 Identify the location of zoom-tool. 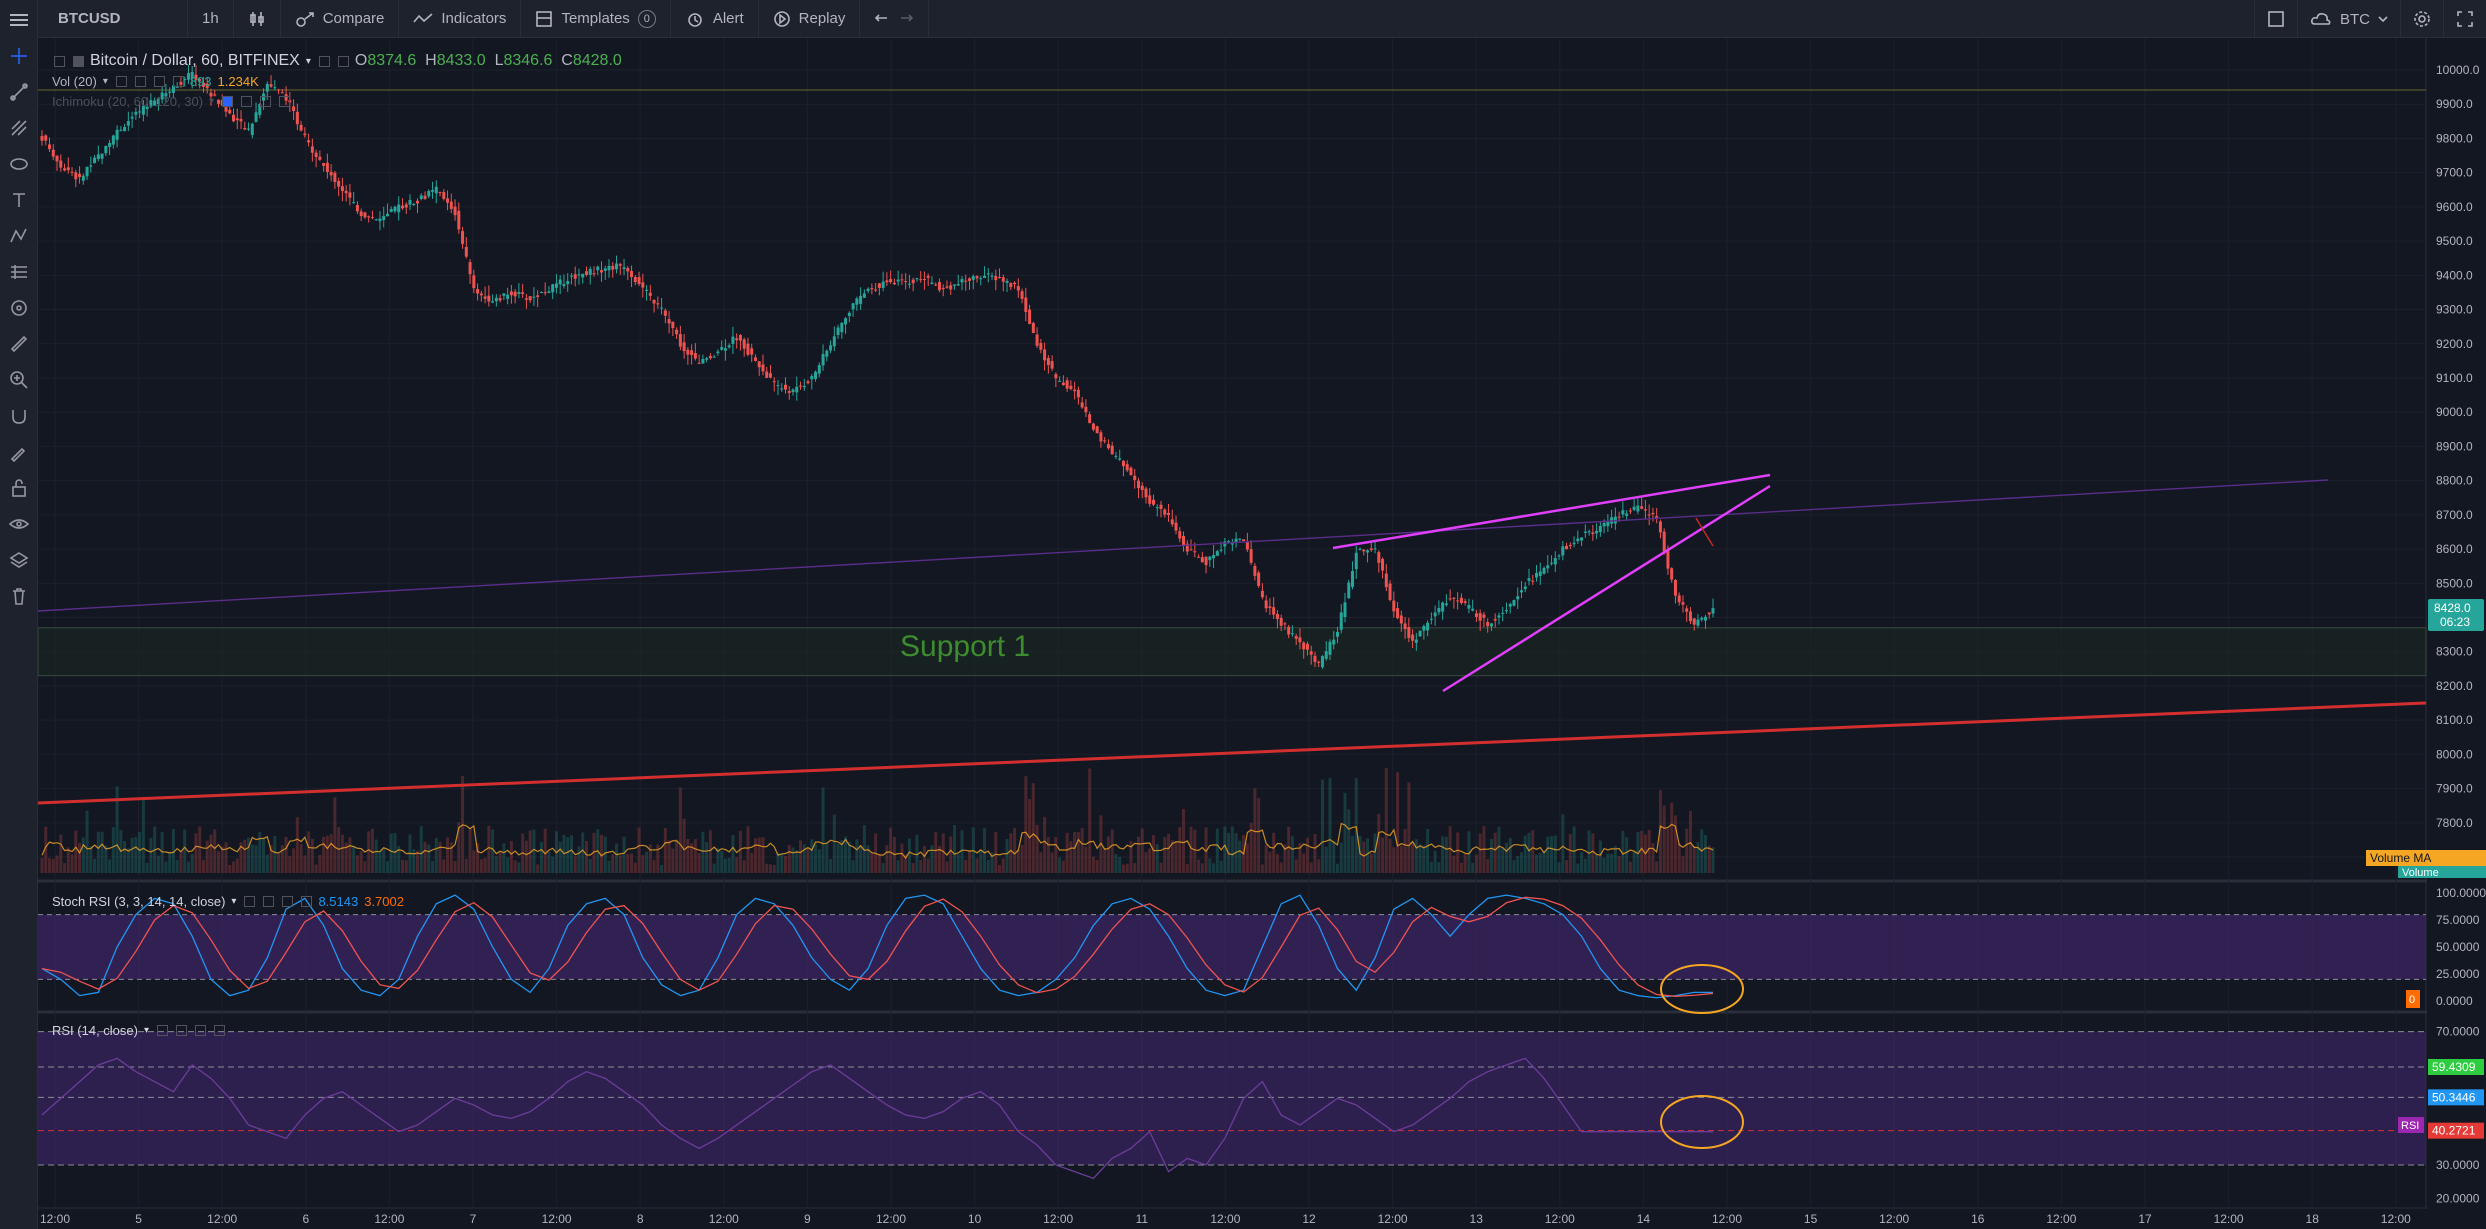
(19, 380).